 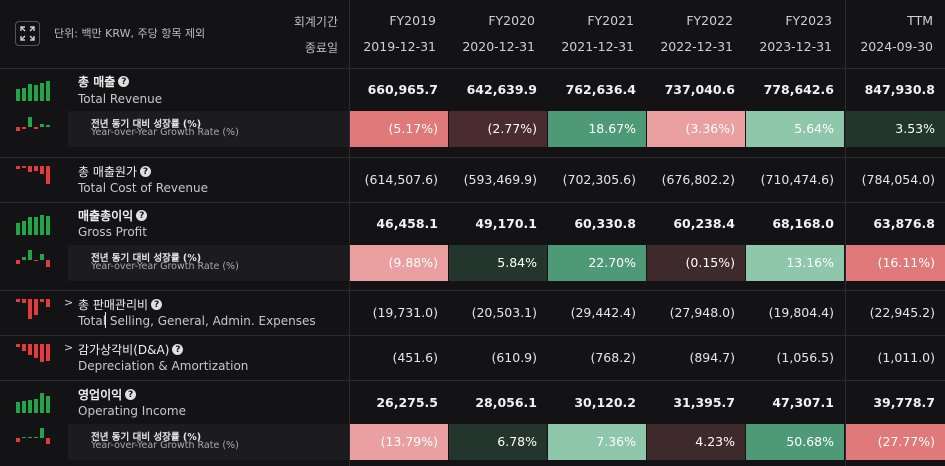 What do you see at coordinates (315, 22) in the screenshot?
I see `fiscal-period-label: 회계기간` at bounding box center [315, 22].